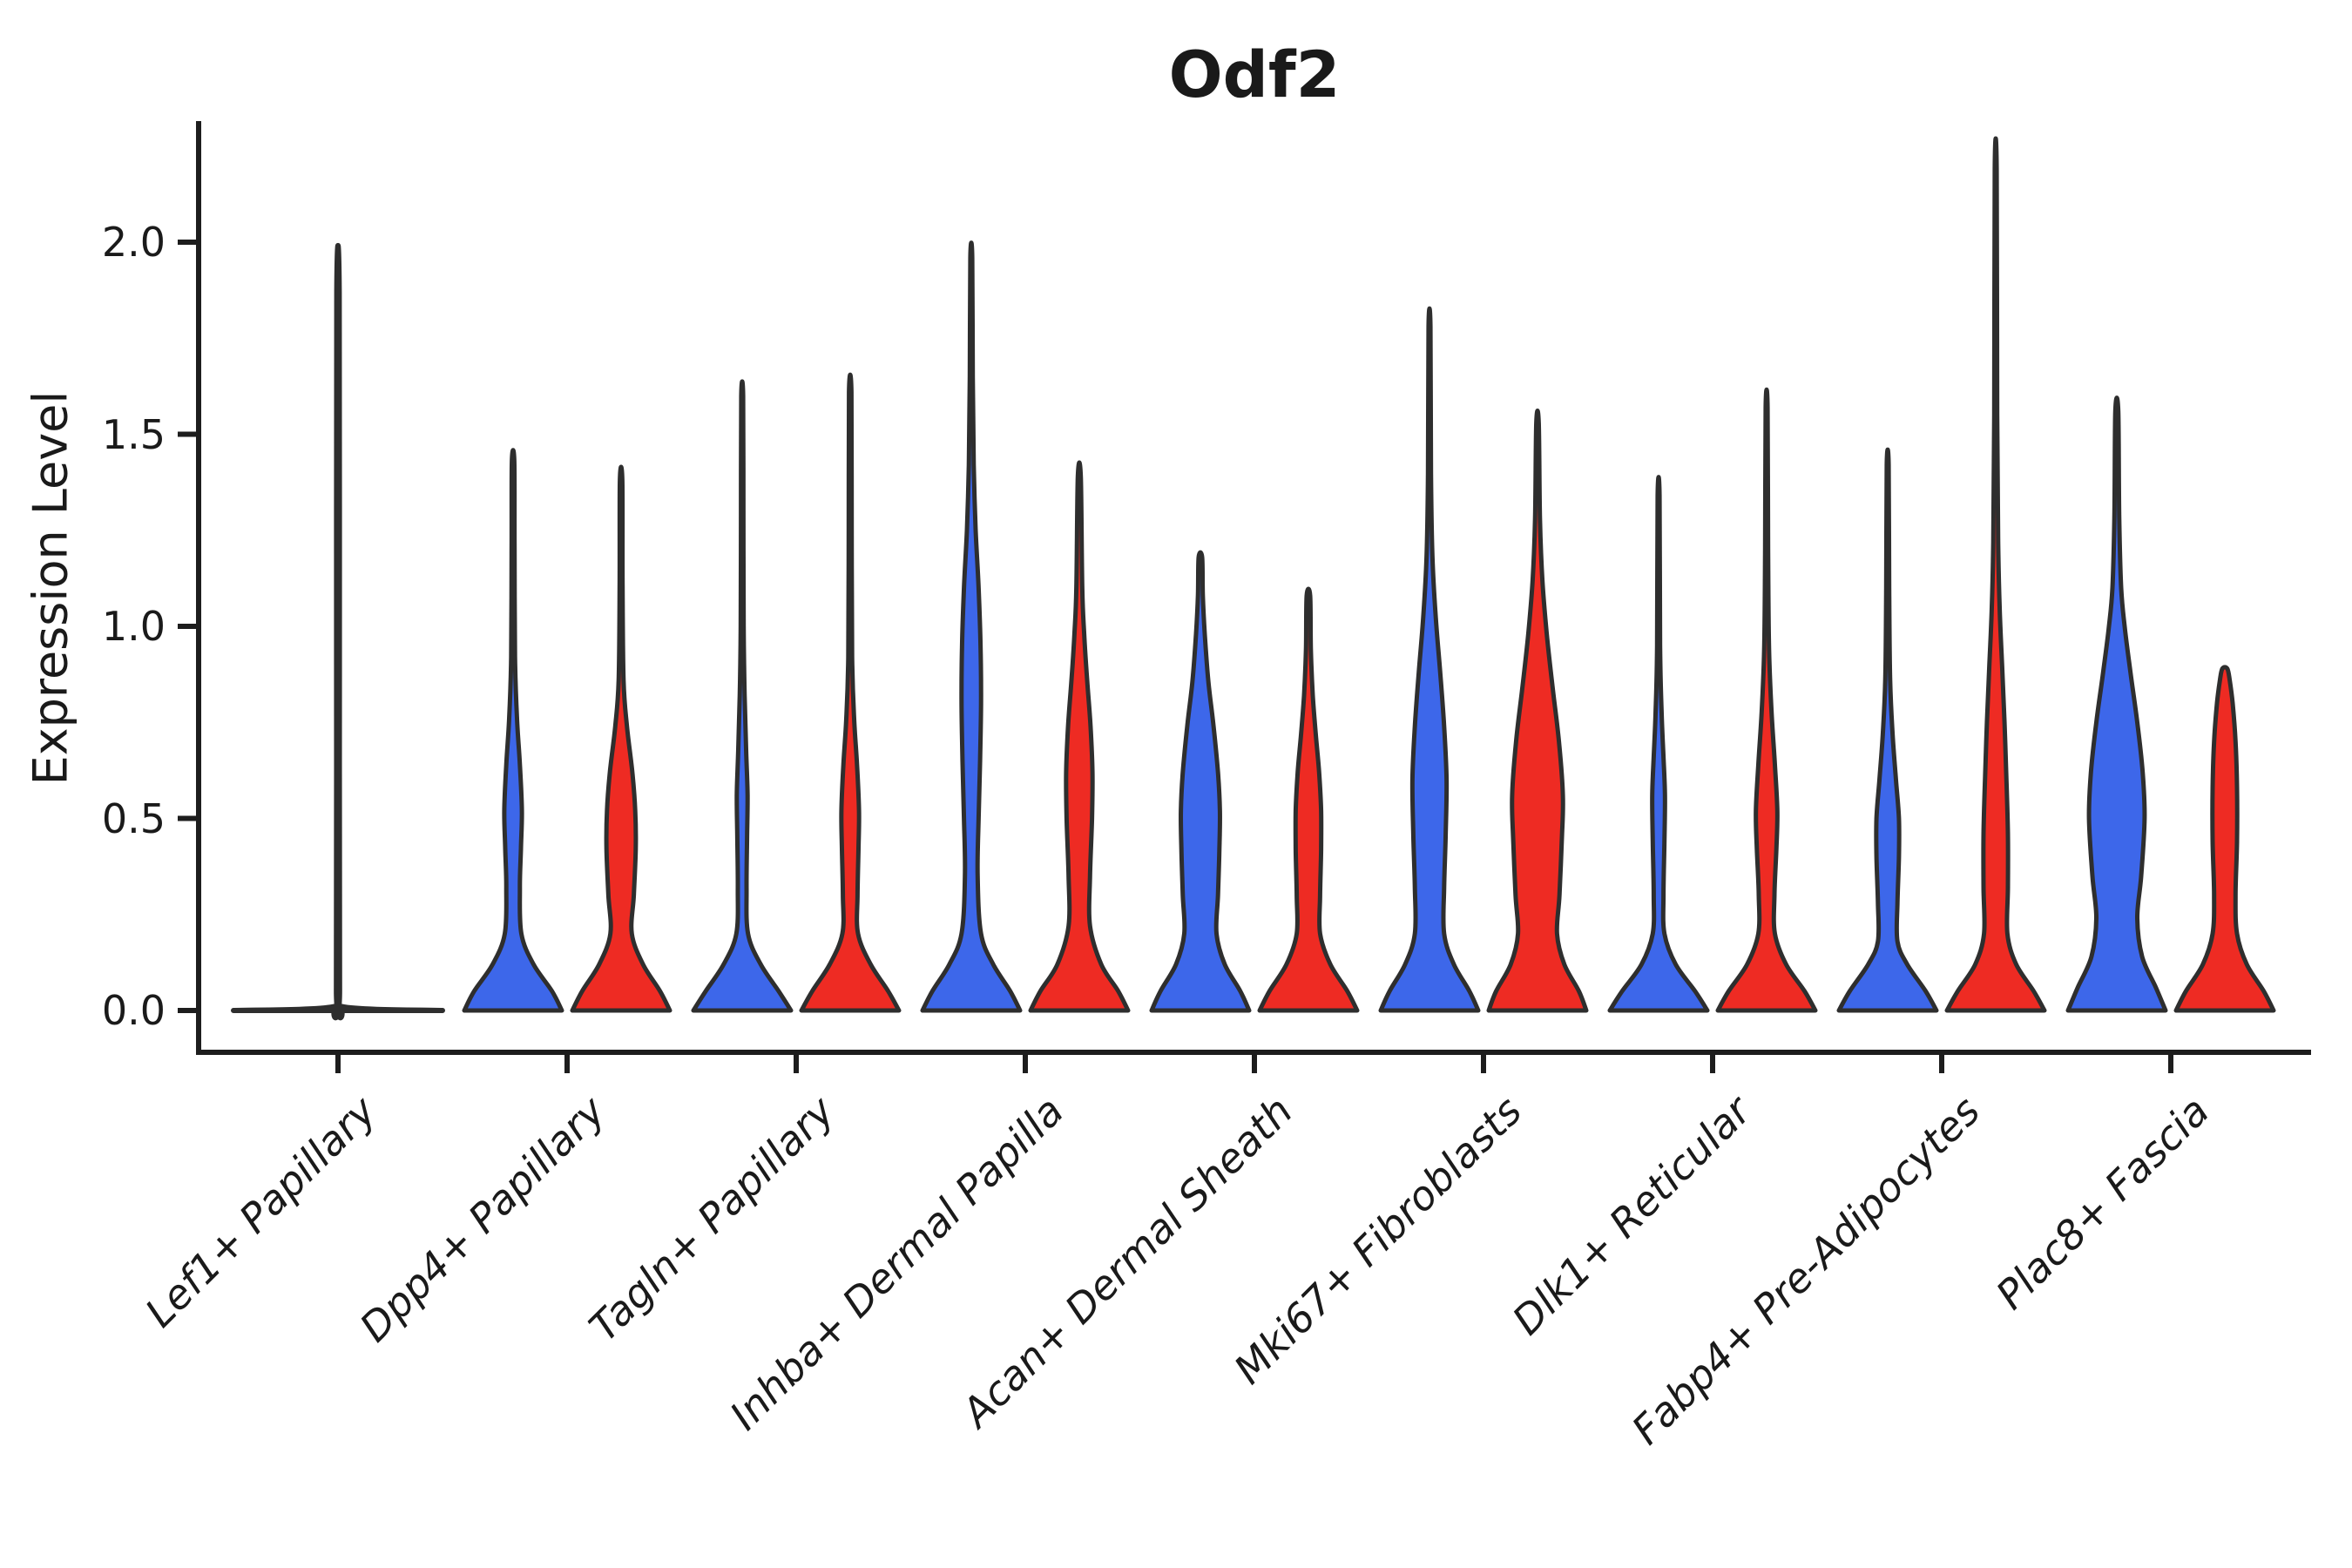  What do you see at coordinates (134, 434) in the screenshot?
I see `y-tick-label: 1.5` at bounding box center [134, 434].